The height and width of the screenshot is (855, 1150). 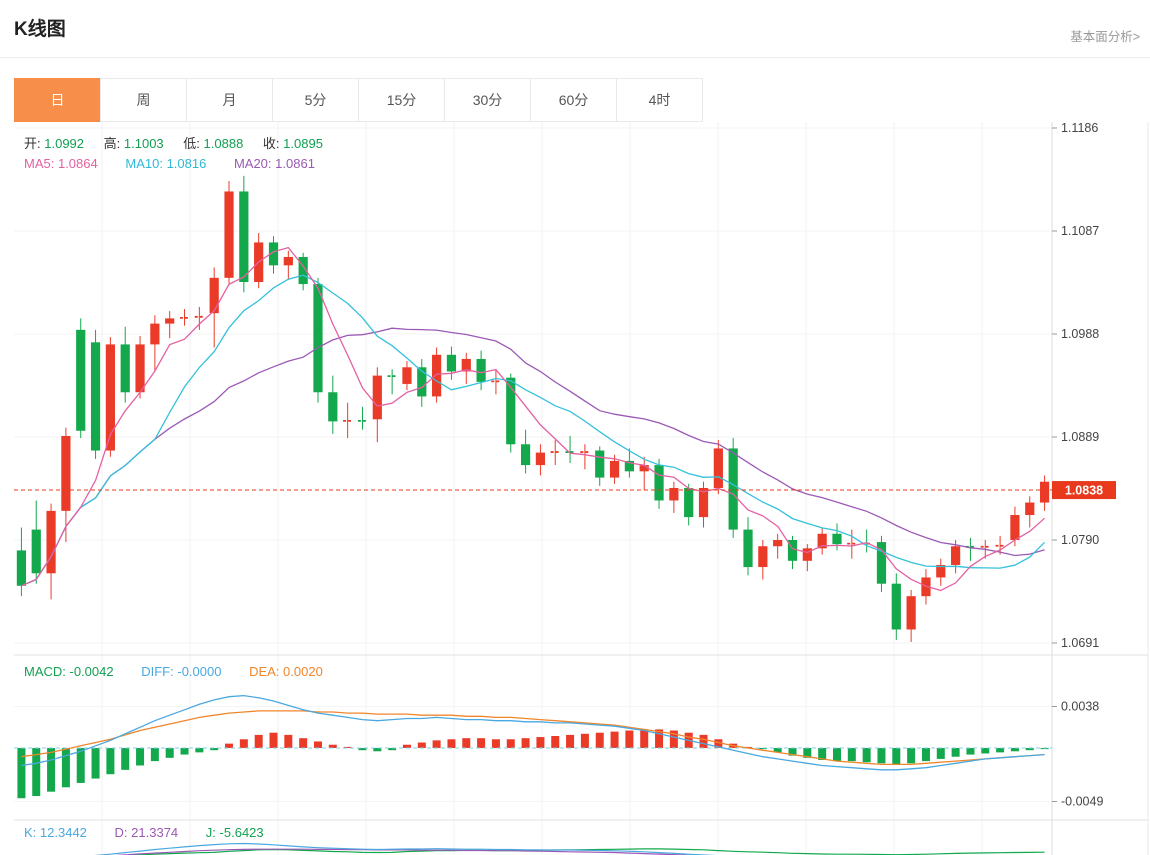 What do you see at coordinates (1105, 37) in the screenshot?
I see `fundamental-analysis-link: 基本面分析>` at bounding box center [1105, 37].